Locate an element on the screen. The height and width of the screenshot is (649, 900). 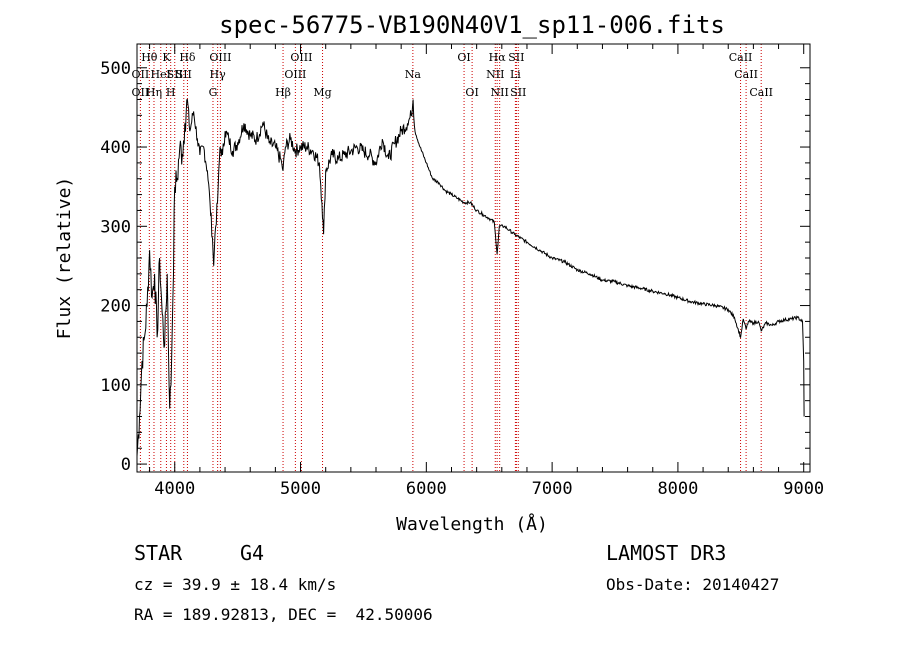
y-tick-label: 0 is located at coordinates (126, 465).